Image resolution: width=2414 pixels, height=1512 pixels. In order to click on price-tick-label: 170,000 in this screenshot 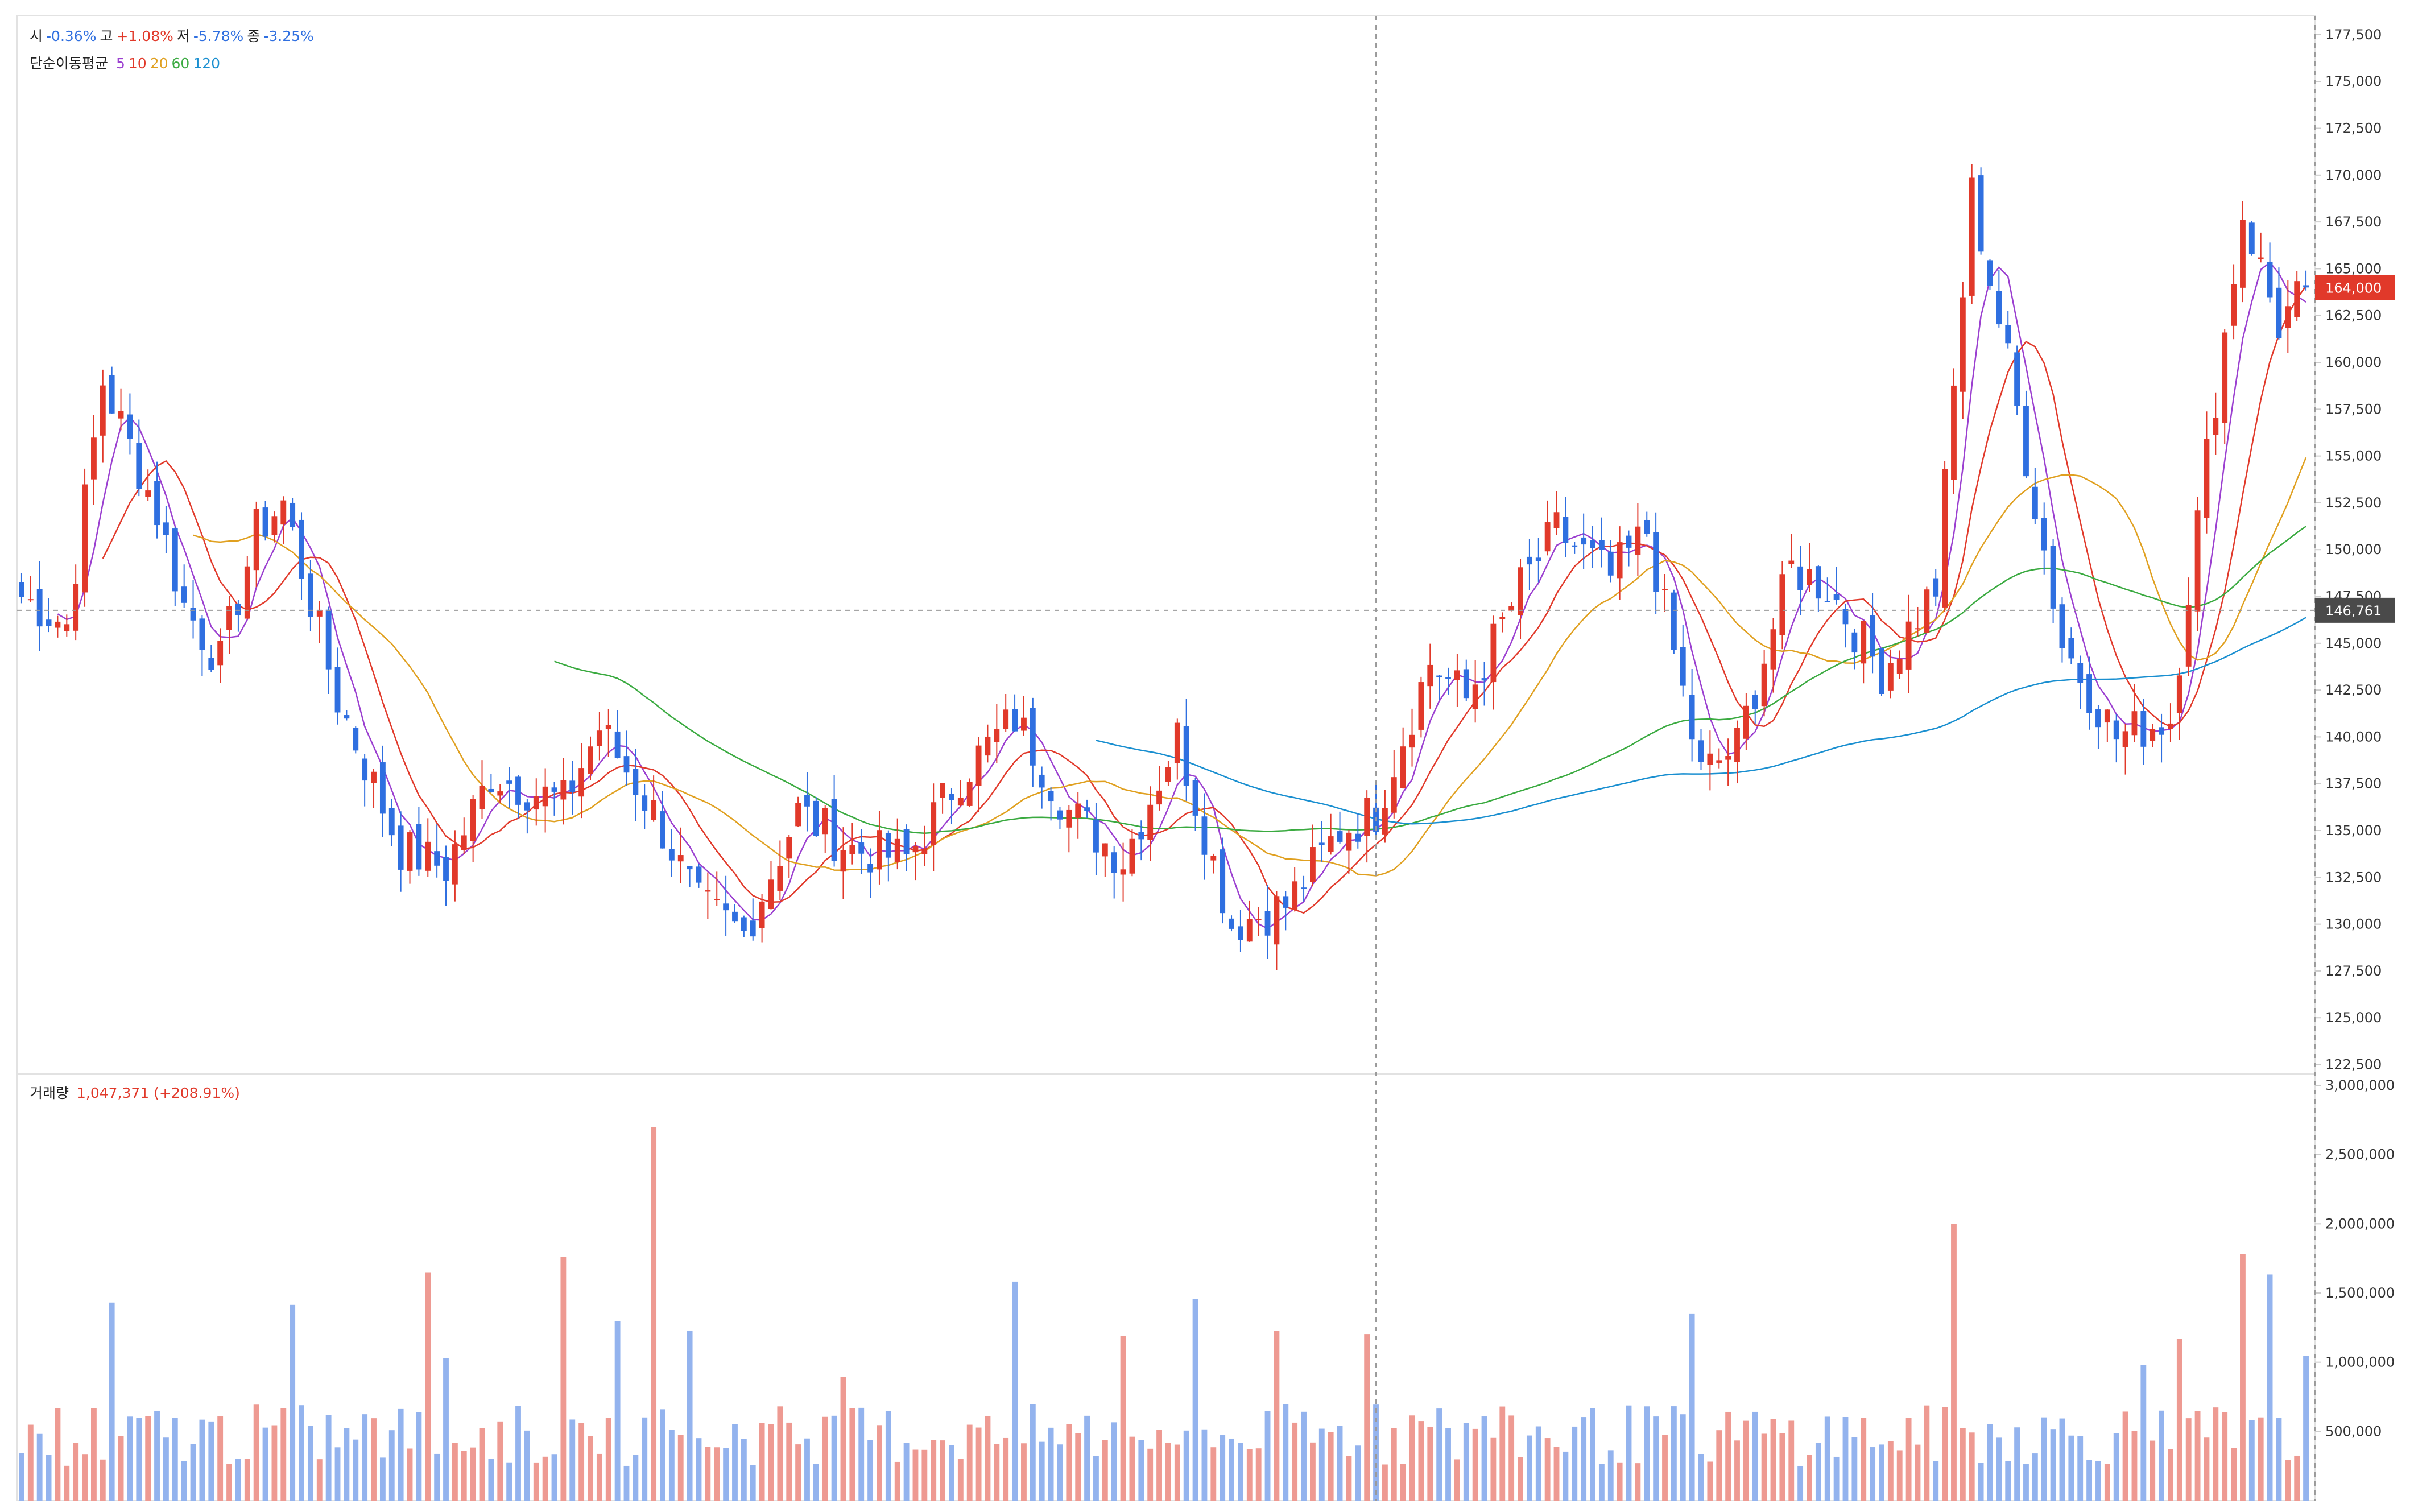, I will do `click(2354, 175)`.